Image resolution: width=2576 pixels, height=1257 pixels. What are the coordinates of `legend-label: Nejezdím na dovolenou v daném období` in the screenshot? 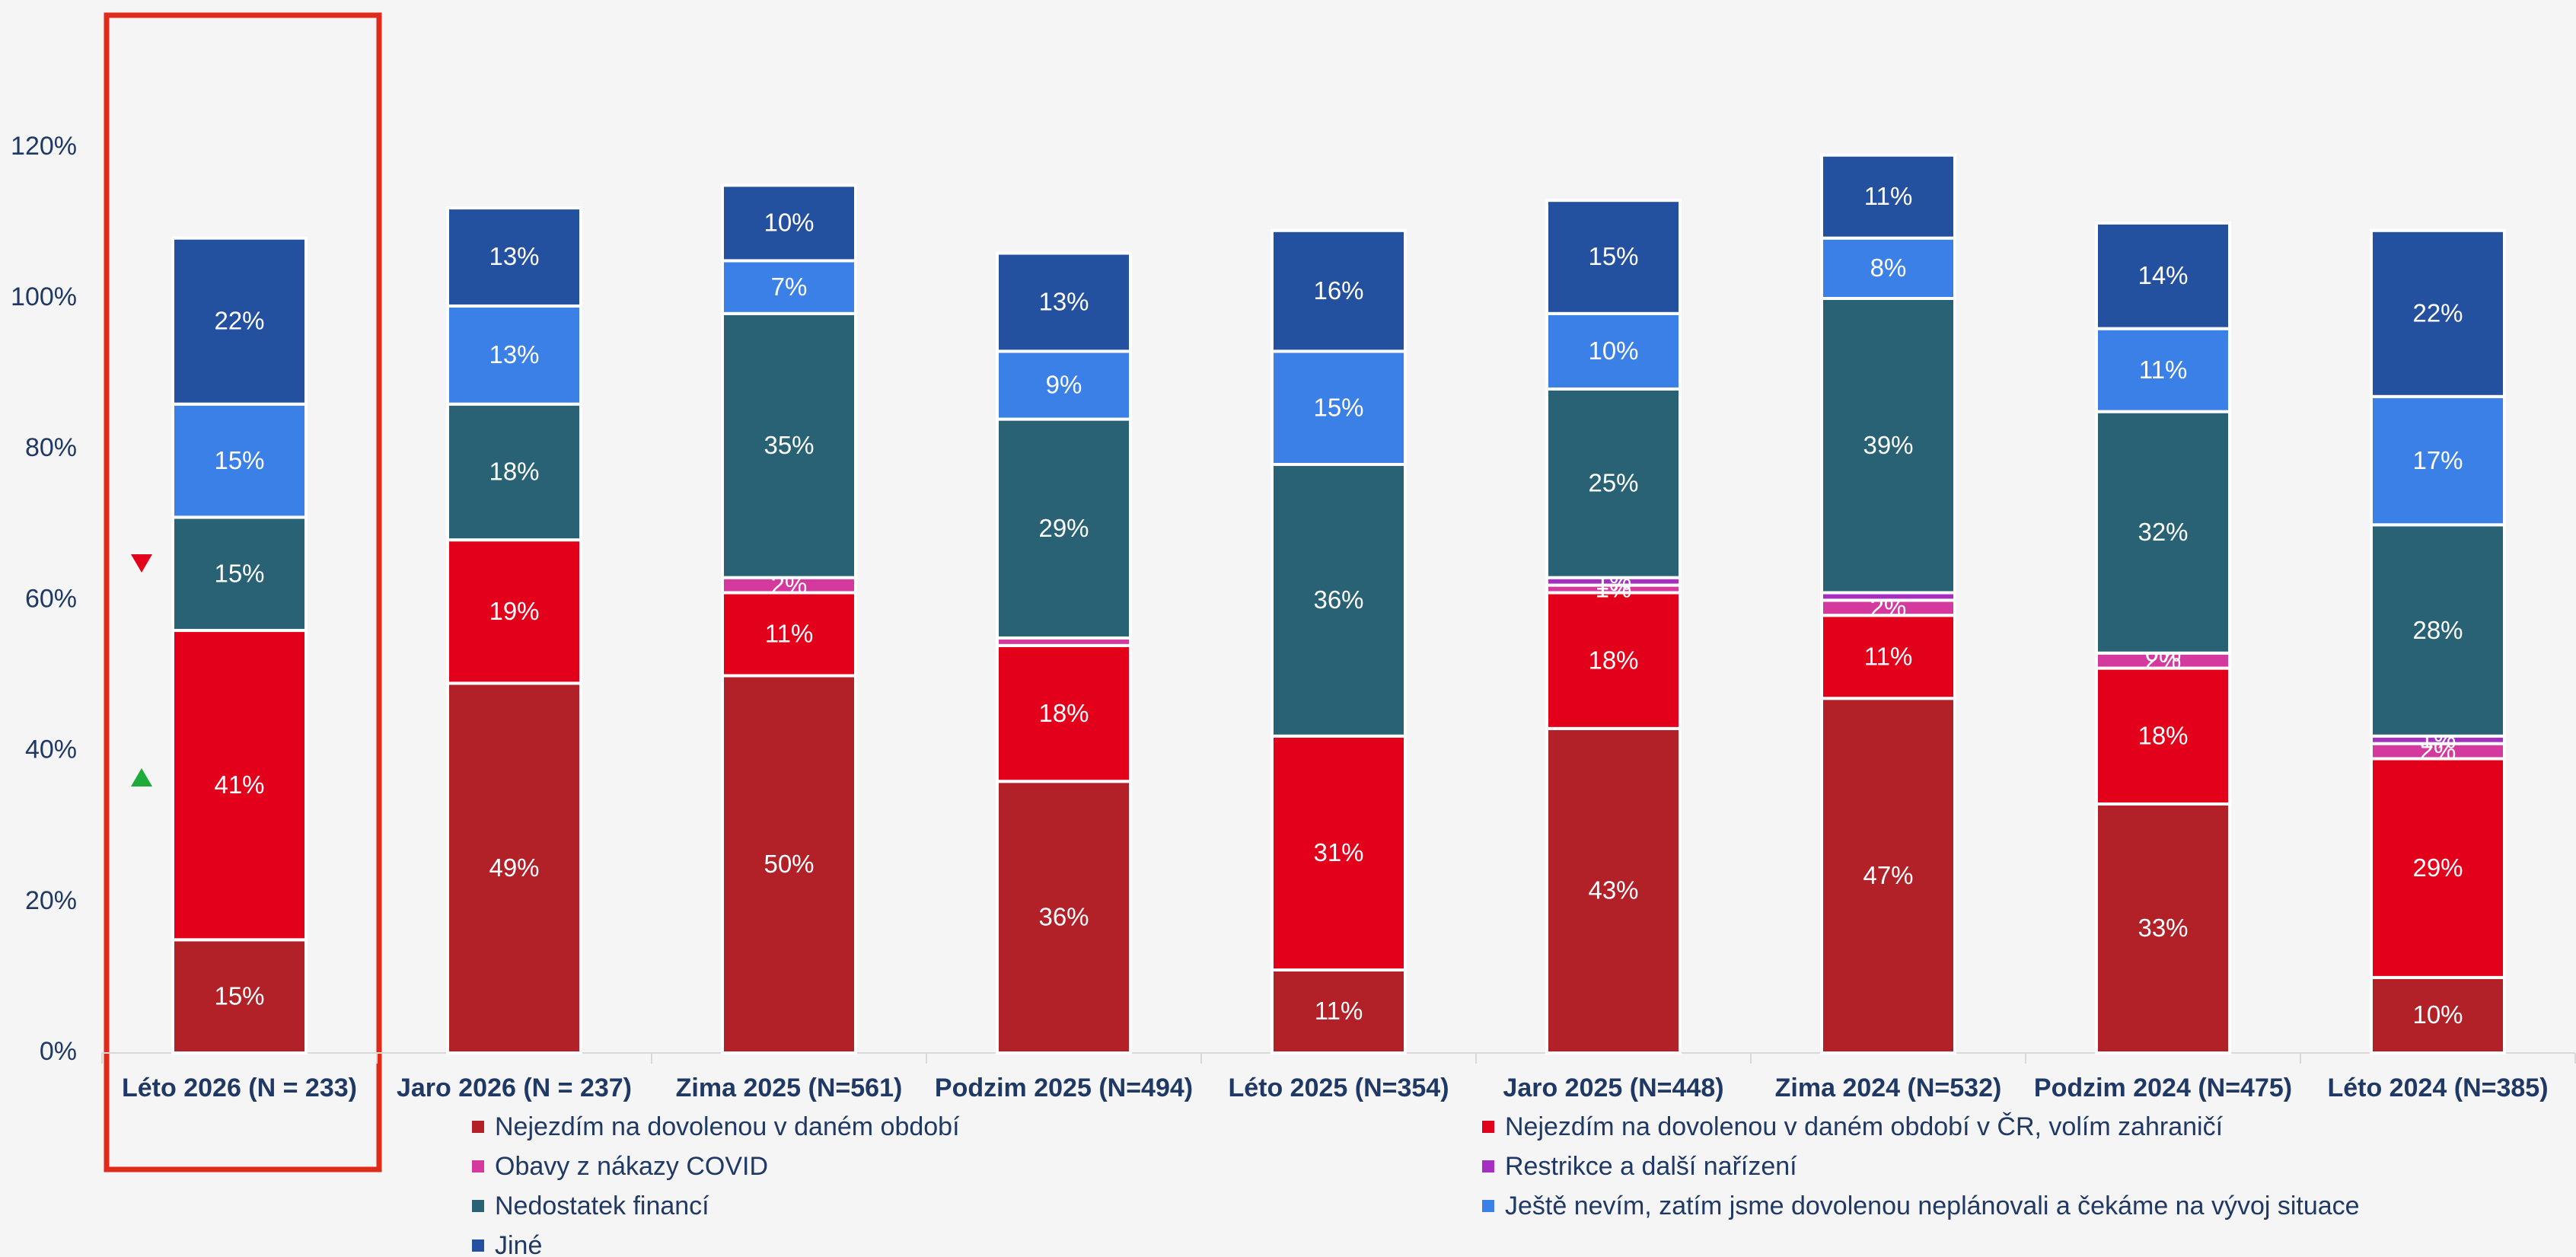 It's located at (727, 1126).